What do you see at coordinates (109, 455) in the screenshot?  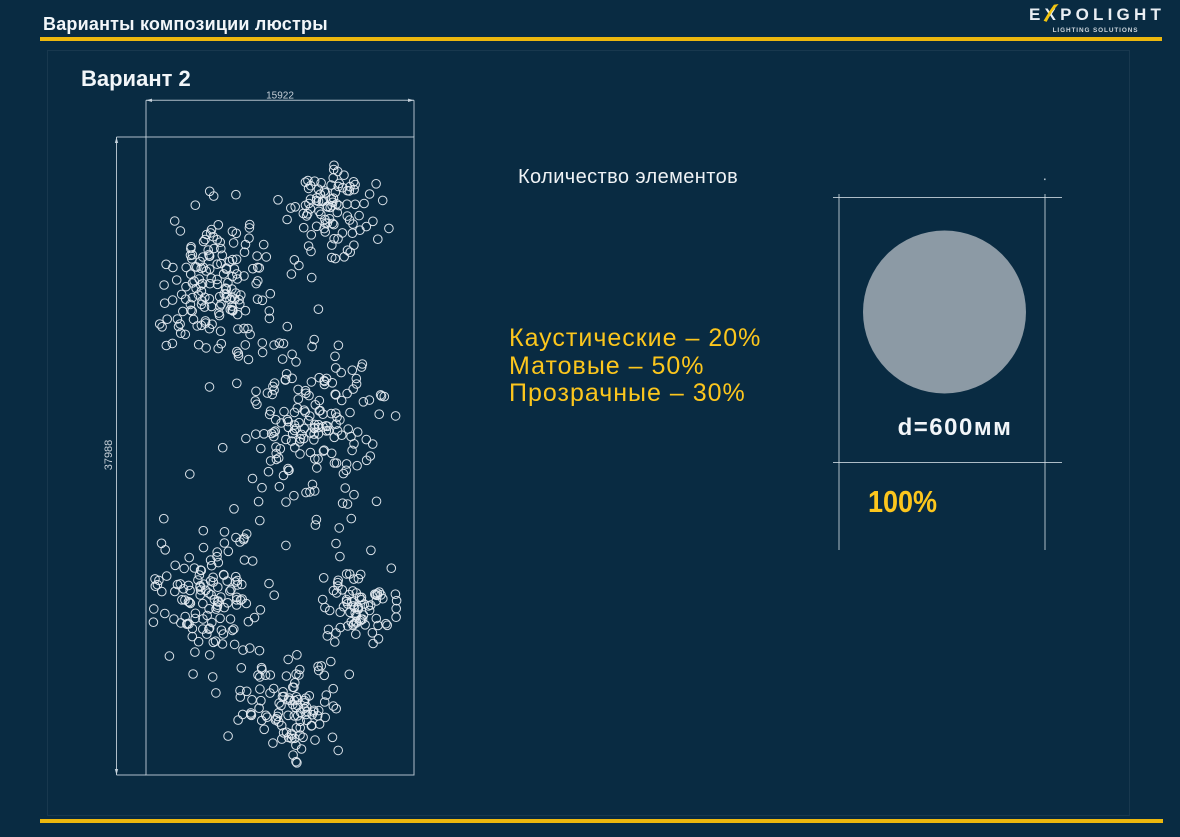 I see `svg-text: 37988` at bounding box center [109, 455].